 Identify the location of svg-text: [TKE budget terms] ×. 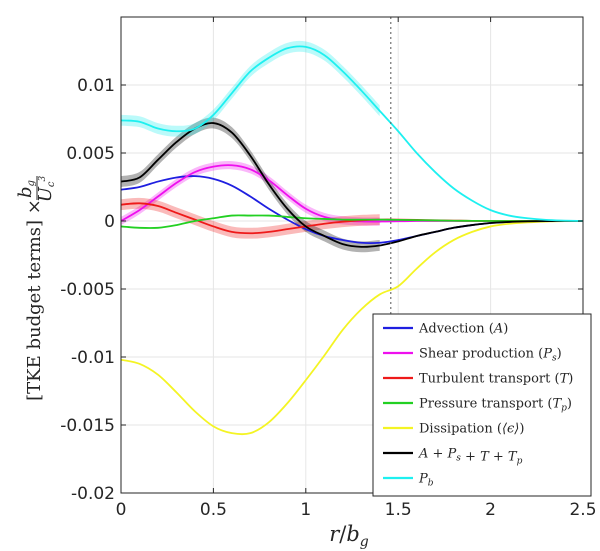
(34, 300).